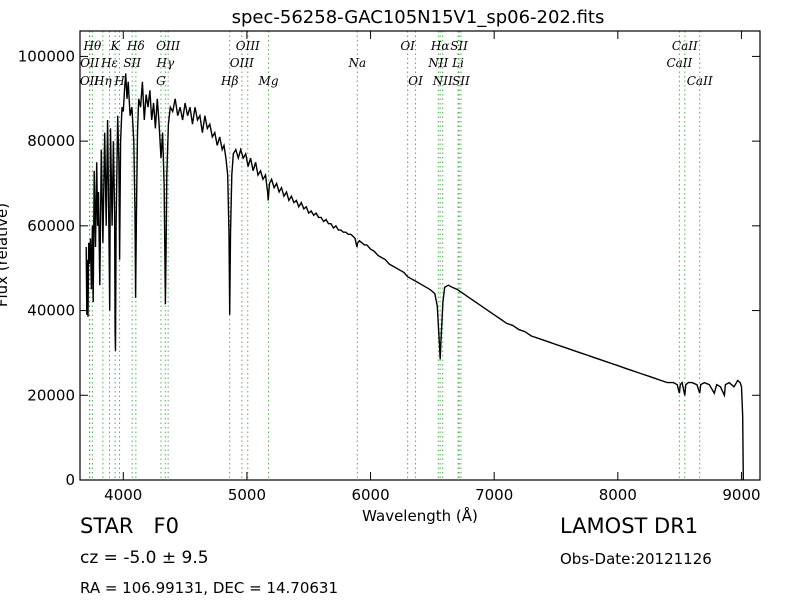 Image resolution: width=800 pixels, height=600 pixels. Describe the element at coordinates (135, 46) in the screenshot. I see `line-label-8: Hδ` at that location.